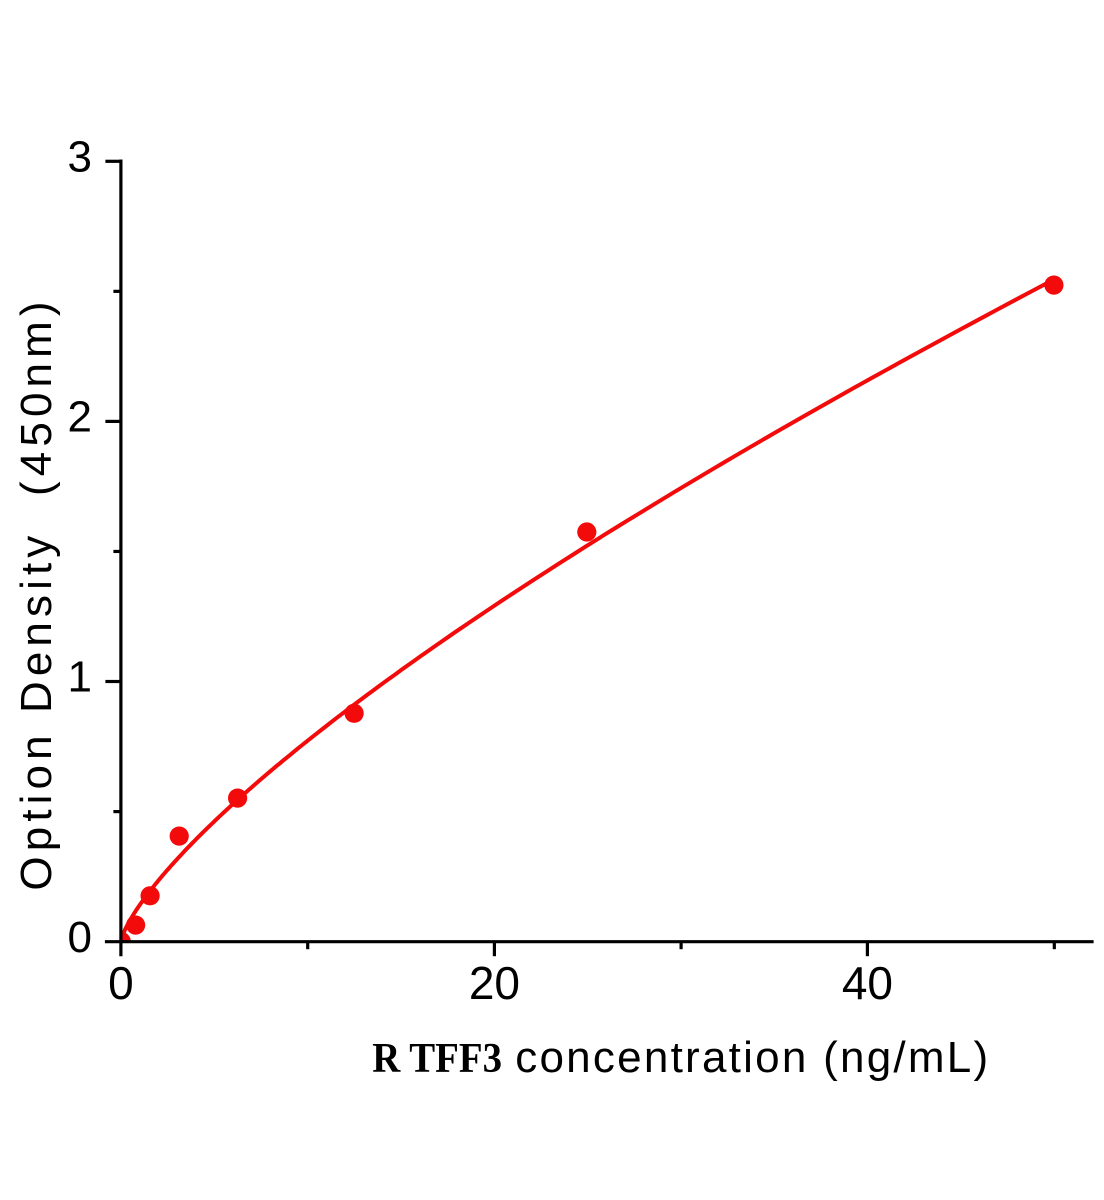 The width and height of the screenshot is (1104, 1200). What do you see at coordinates (80, 677) in the screenshot?
I see `svg-text: 1` at bounding box center [80, 677].